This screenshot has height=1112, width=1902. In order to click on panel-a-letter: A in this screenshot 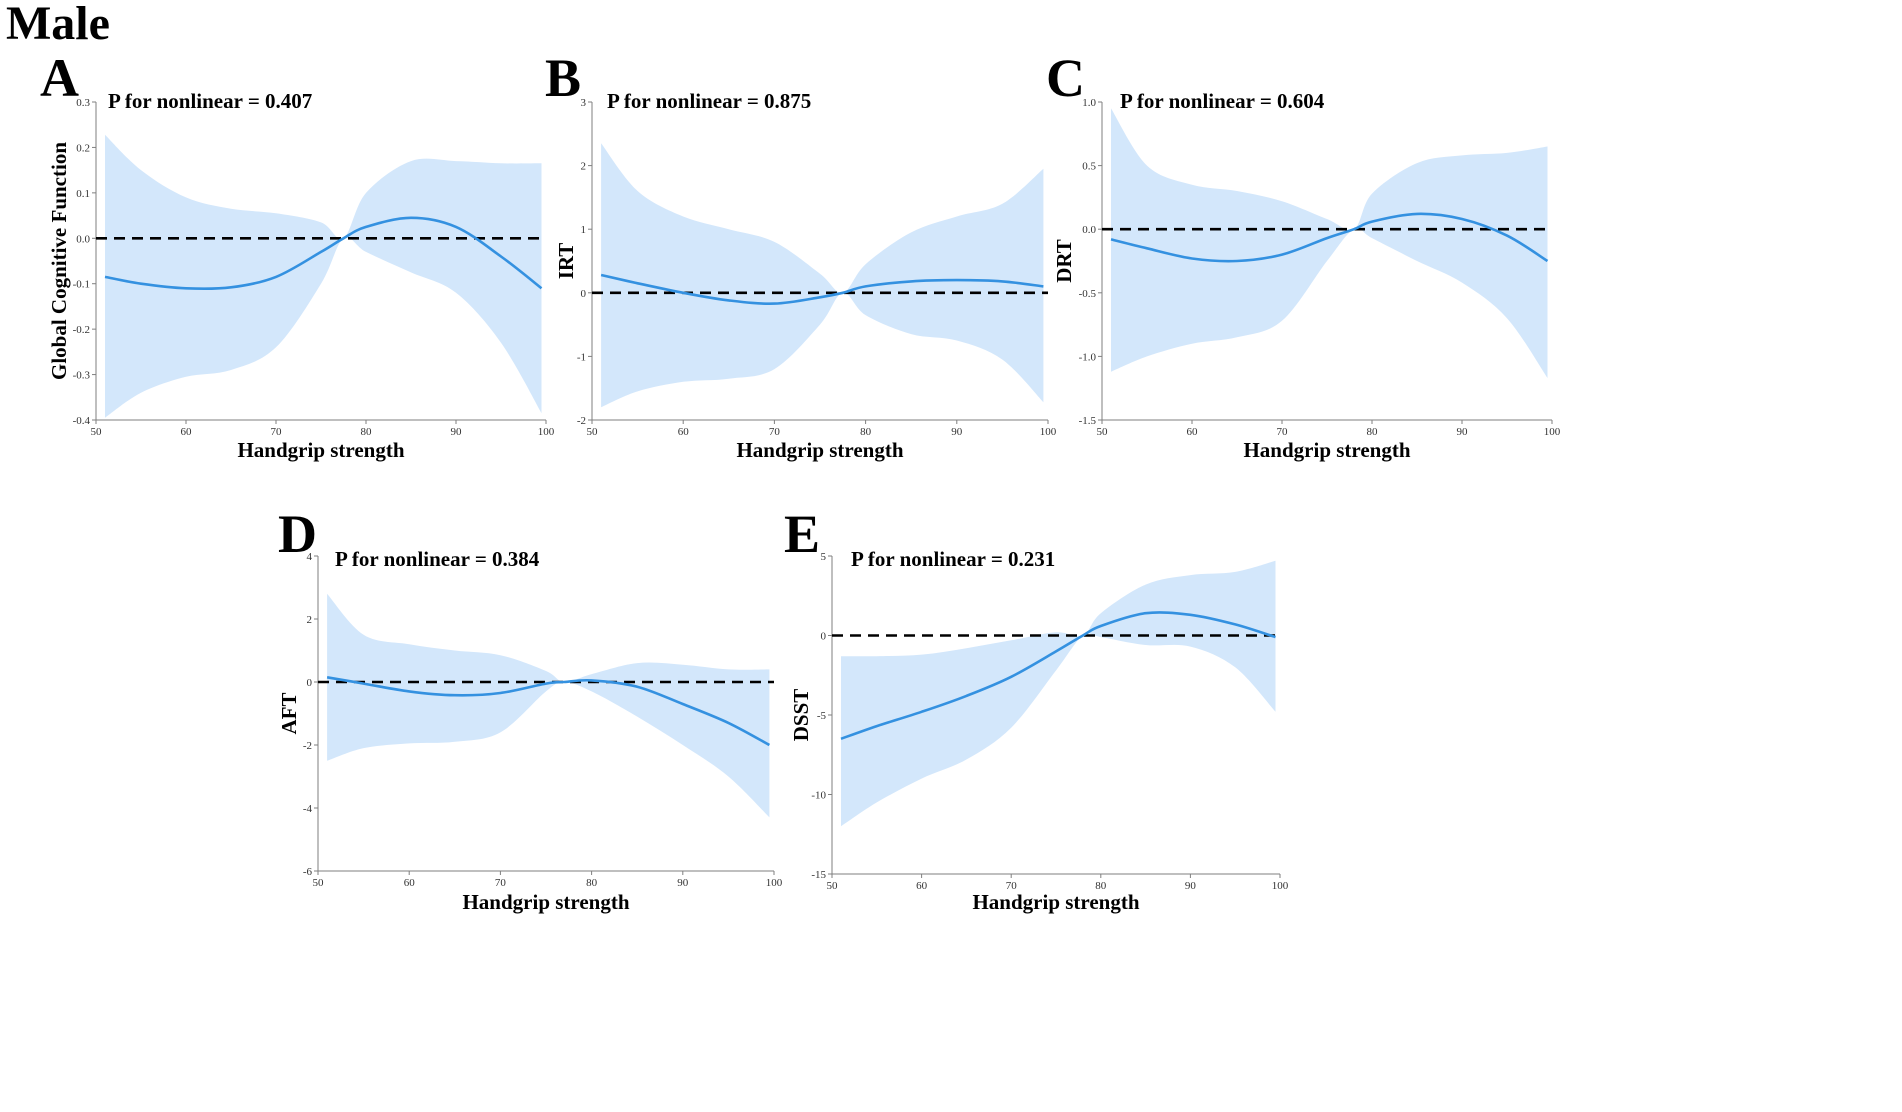, I will do `click(59, 78)`.